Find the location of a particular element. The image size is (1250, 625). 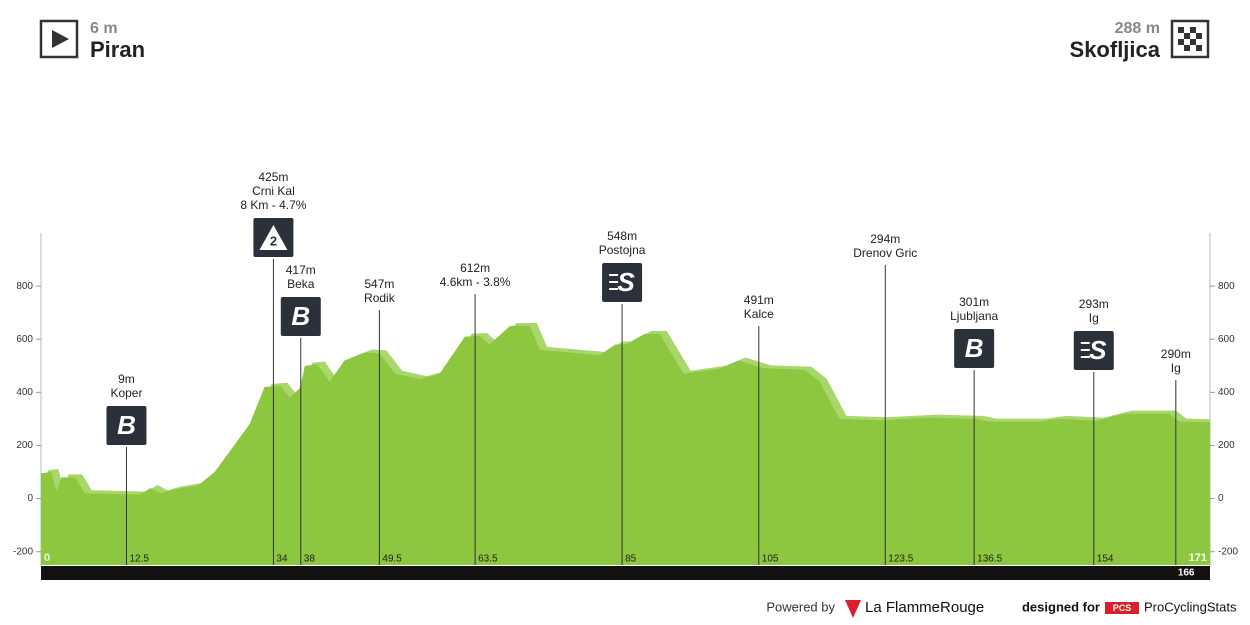

waypoint-label: Drenov Gric is located at coordinates (885, 253).